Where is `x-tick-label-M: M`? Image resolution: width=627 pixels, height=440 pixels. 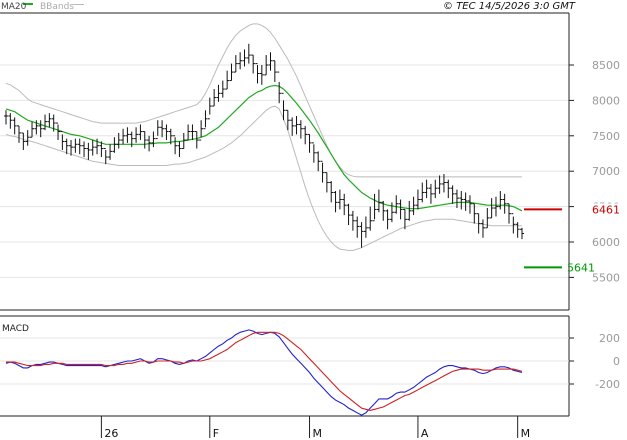
x-tick-label-M: M is located at coordinates (526, 433).